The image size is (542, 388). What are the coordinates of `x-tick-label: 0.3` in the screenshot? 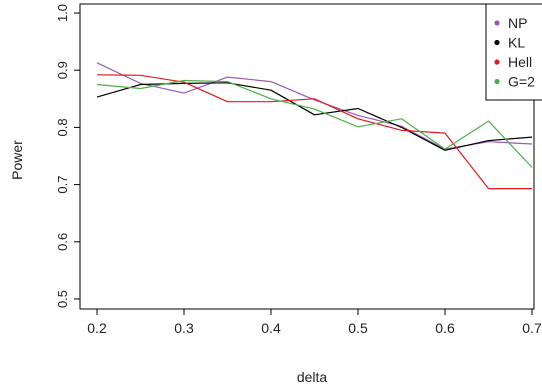 It's located at (184, 328).